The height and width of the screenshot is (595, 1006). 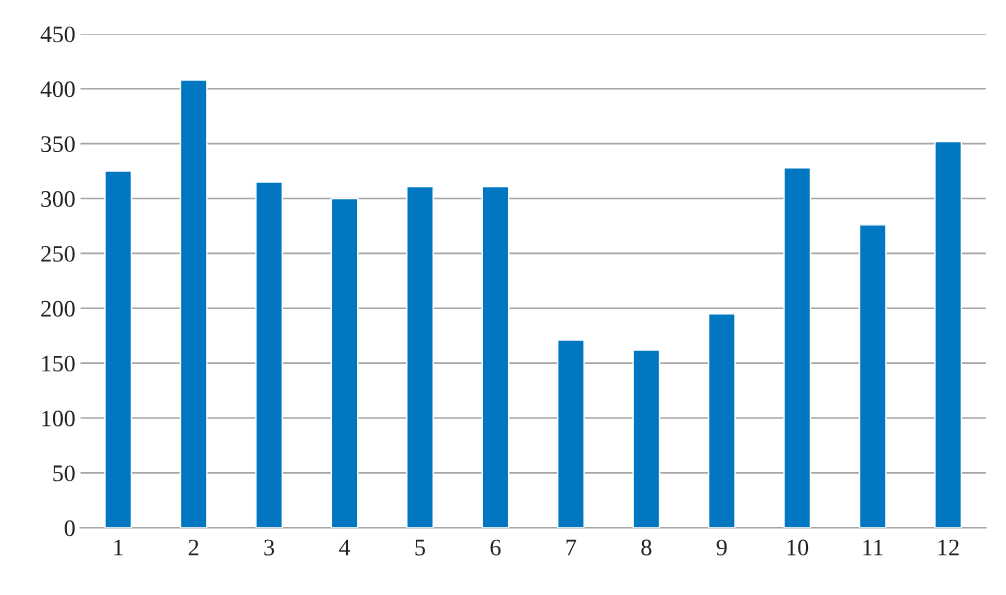 What do you see at coordinates (58, 199) in the screenshot?
I see `y-tick-label: 300` at bounding box center [58, 199].